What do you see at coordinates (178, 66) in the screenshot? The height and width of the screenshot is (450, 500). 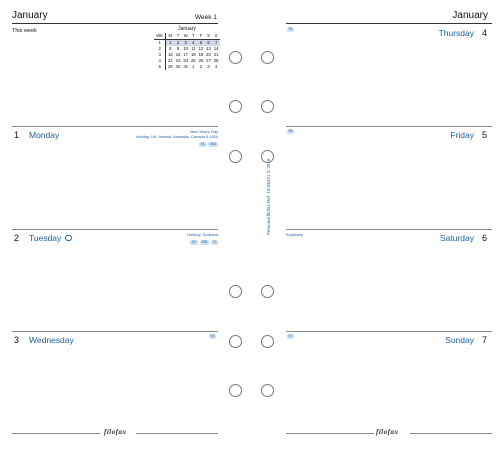 I see `cal-day: 30` at bounding box center [178, 66].